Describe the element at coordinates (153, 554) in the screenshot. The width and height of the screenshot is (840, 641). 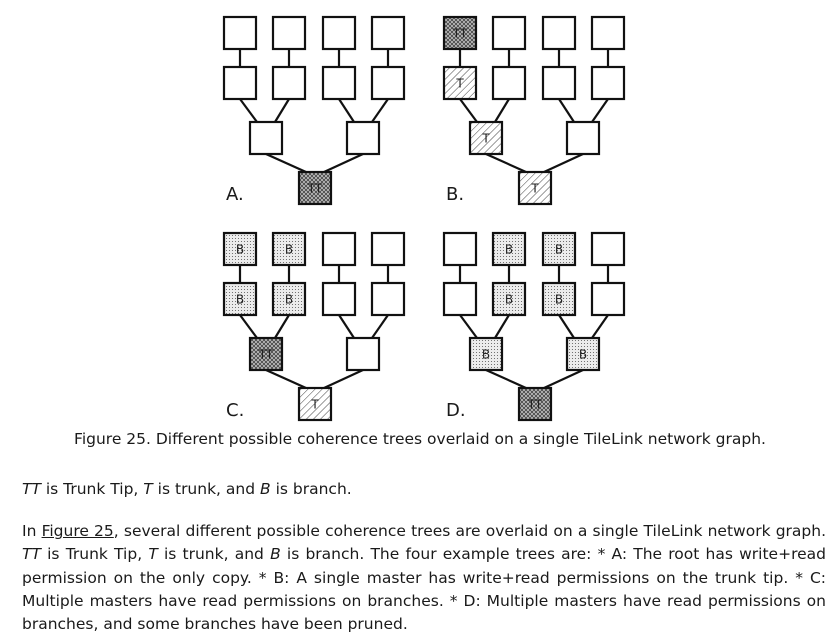
I see `para-t: T` at that location.